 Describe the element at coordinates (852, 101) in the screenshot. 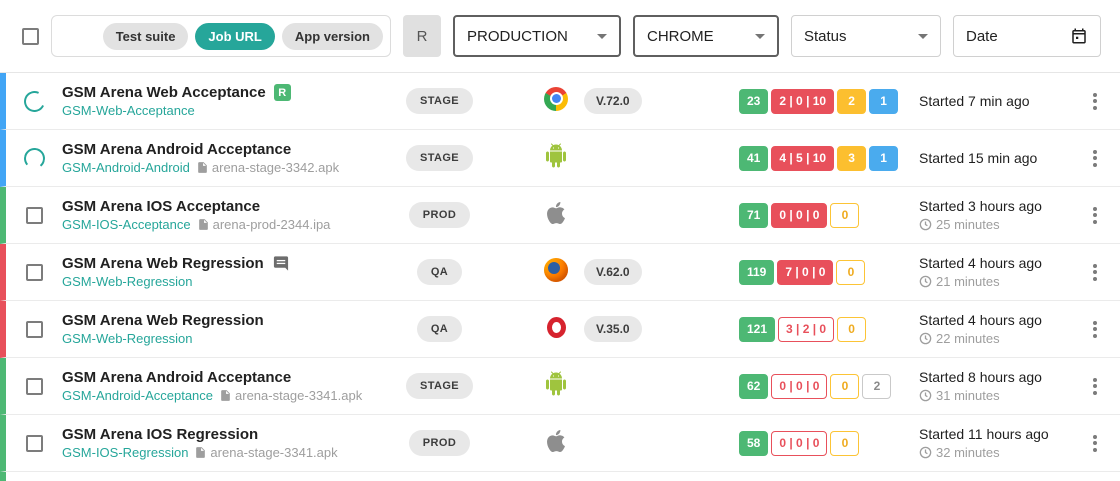

I see `counter-badge-amber-solid: 2` at that location.